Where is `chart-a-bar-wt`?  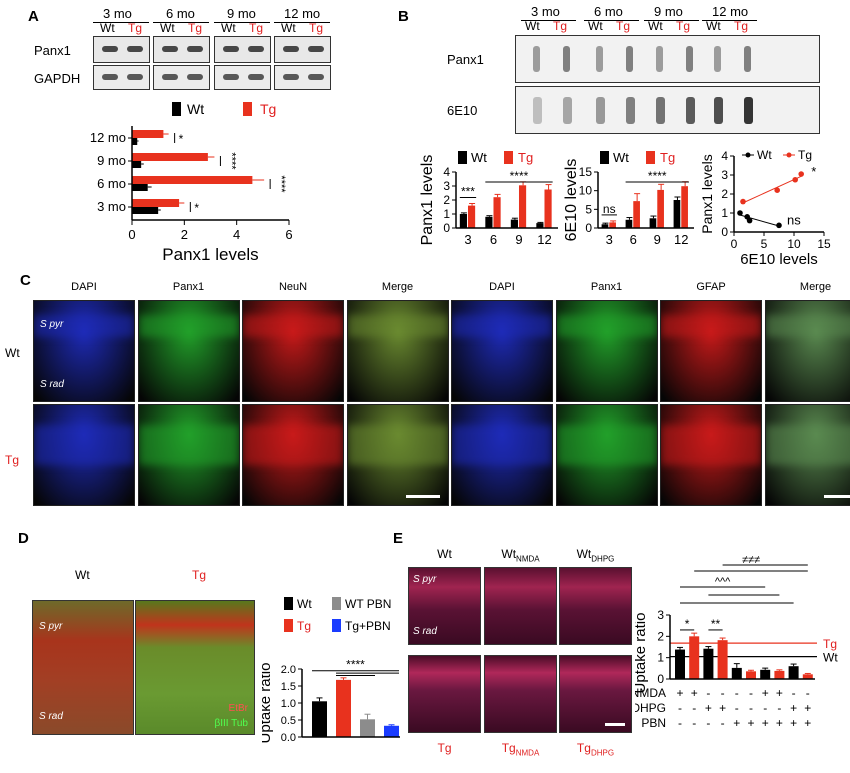
chart-a-bar-wt is located at coordinates (135, 141).